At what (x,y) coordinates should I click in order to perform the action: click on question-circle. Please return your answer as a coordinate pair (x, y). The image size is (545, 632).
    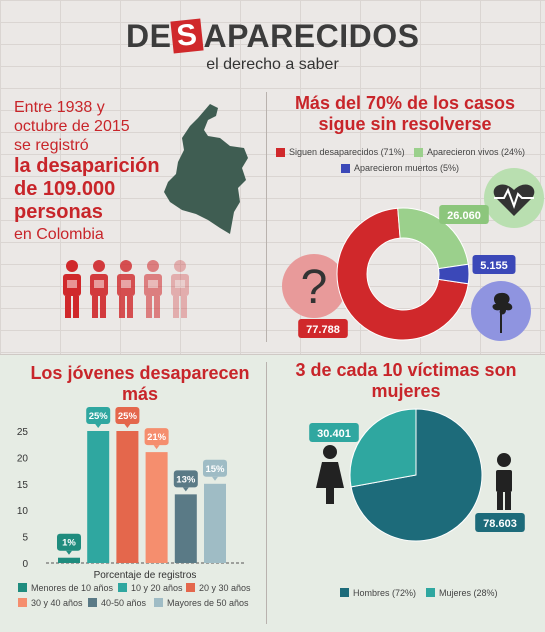
    Looking at the image, I should click on (314, 286).